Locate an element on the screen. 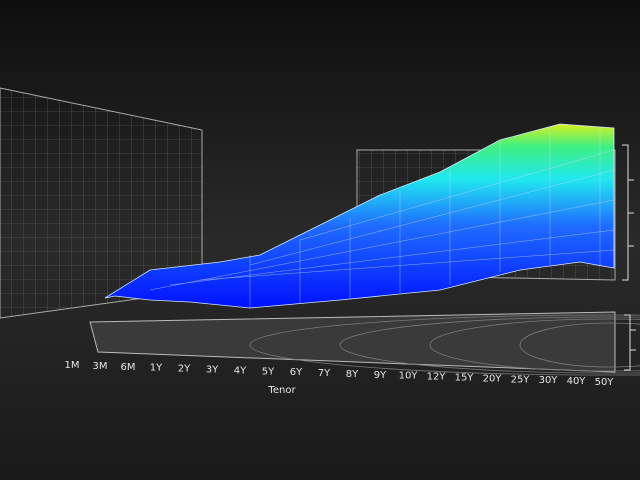 The width and height of the screenshot is (640, 480). x-tick-label: 2Y is located at coordinates (184, 369).